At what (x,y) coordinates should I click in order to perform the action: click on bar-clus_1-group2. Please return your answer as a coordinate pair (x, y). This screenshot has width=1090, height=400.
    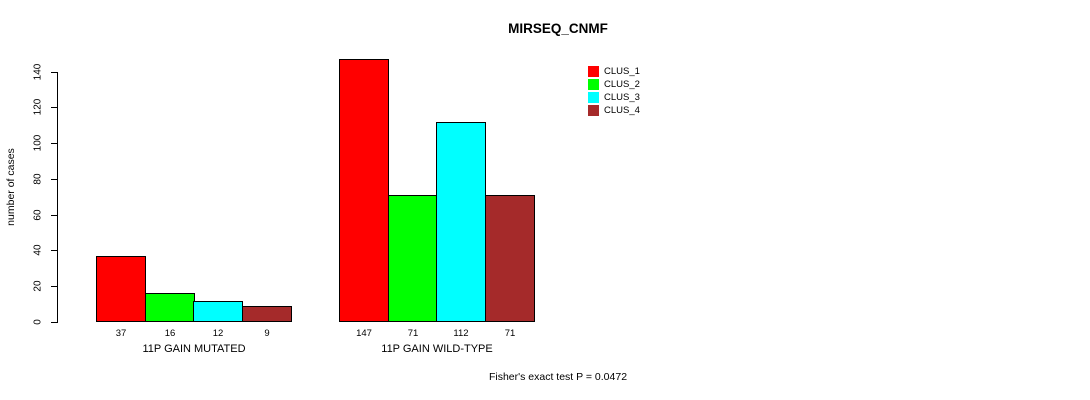
    Looking at the image, I should click on (364, 190).